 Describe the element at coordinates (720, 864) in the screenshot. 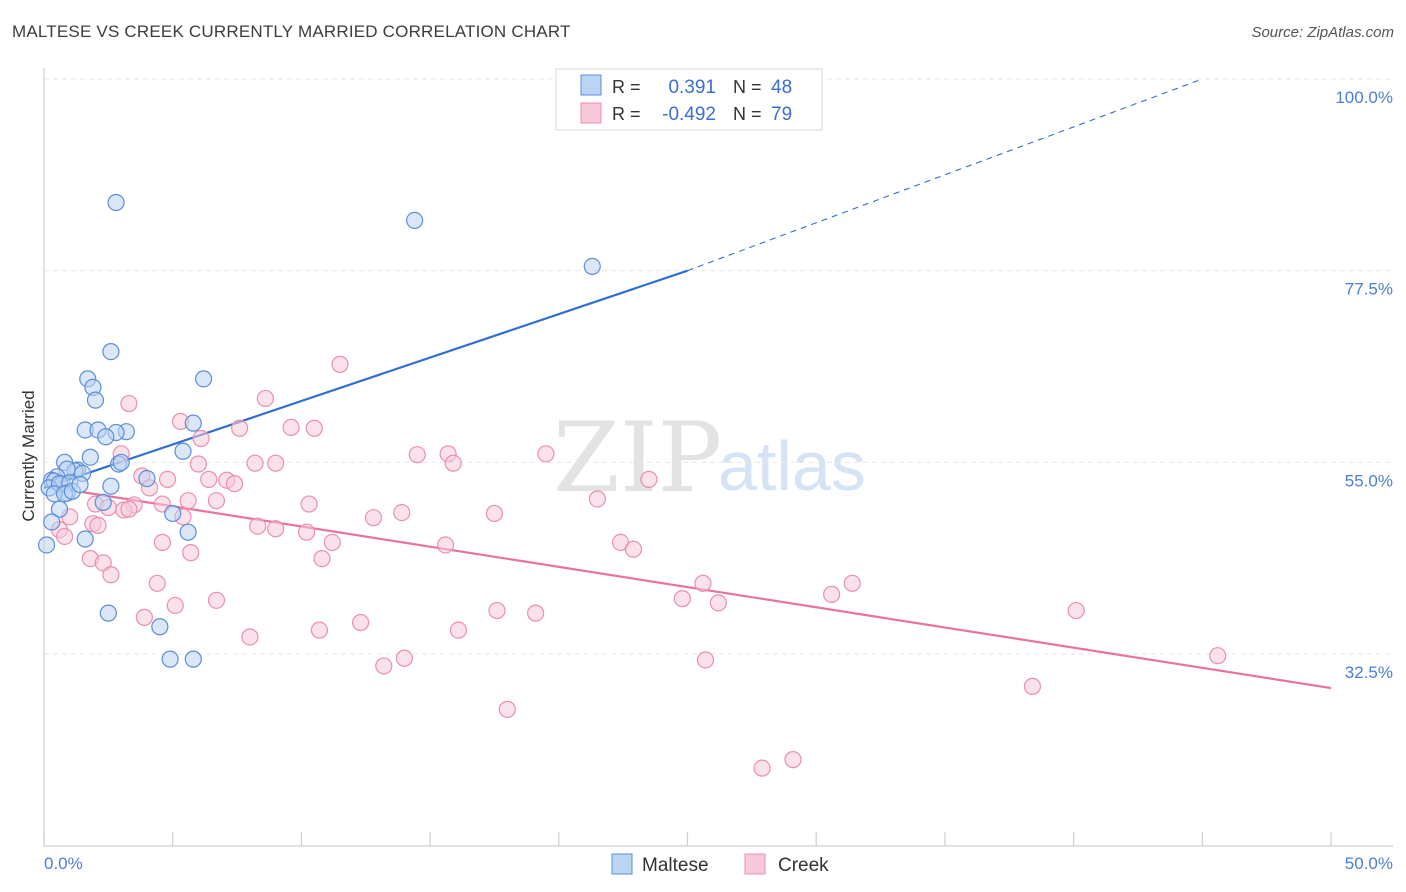

I see `bottom-legend: Maltese Creek` at that location.